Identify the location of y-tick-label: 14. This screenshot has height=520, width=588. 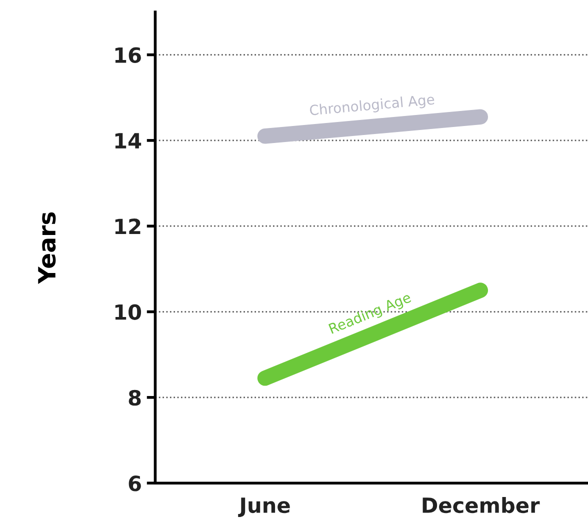
(128, 140).